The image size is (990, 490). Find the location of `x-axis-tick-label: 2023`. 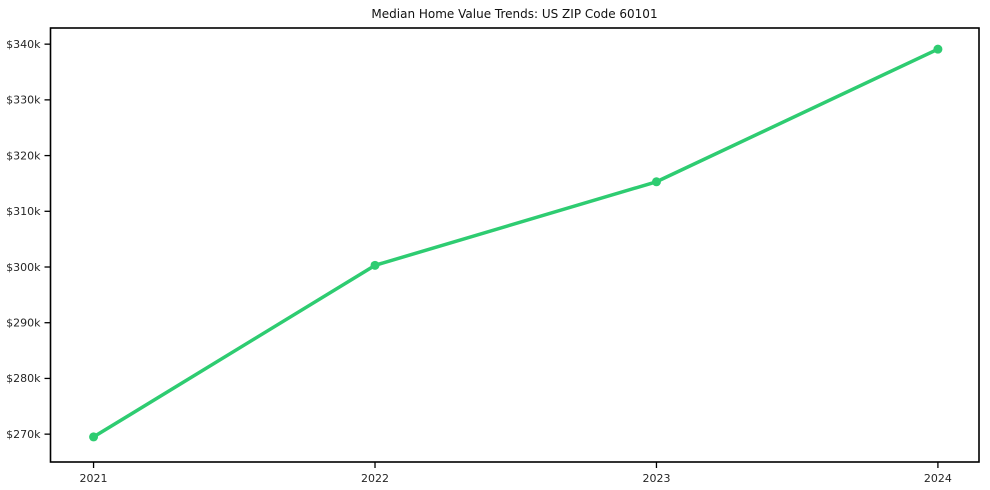

x-axis-tick-label: 2023 is located at coordinates (656, 478).